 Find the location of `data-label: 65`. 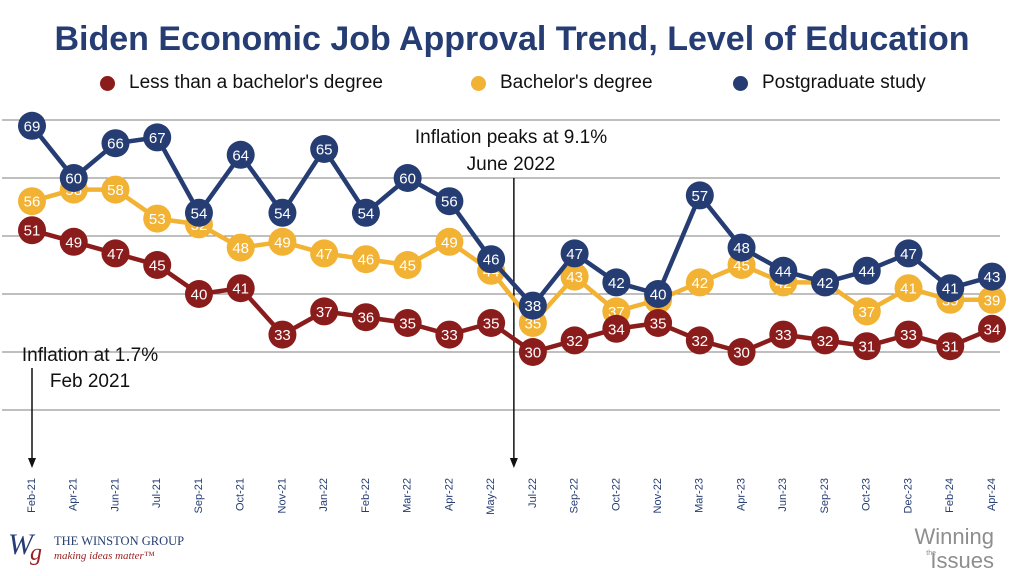

data-label: 65 is located at coordinates (324, 150).